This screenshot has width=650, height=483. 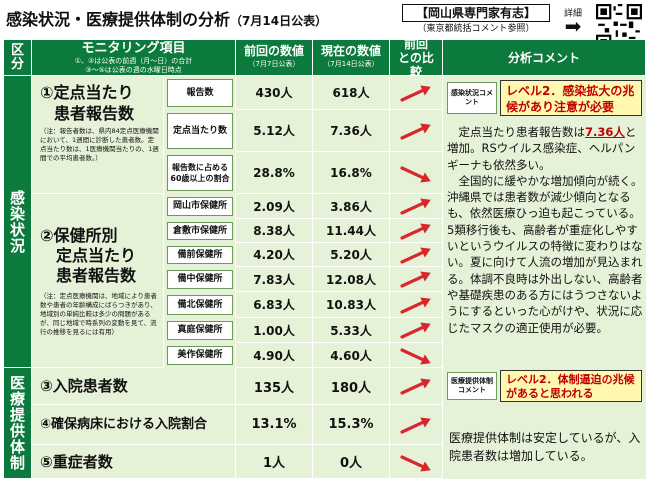 I want to click on detail-link: 詳細 ➡, so click(x=573, y=22).